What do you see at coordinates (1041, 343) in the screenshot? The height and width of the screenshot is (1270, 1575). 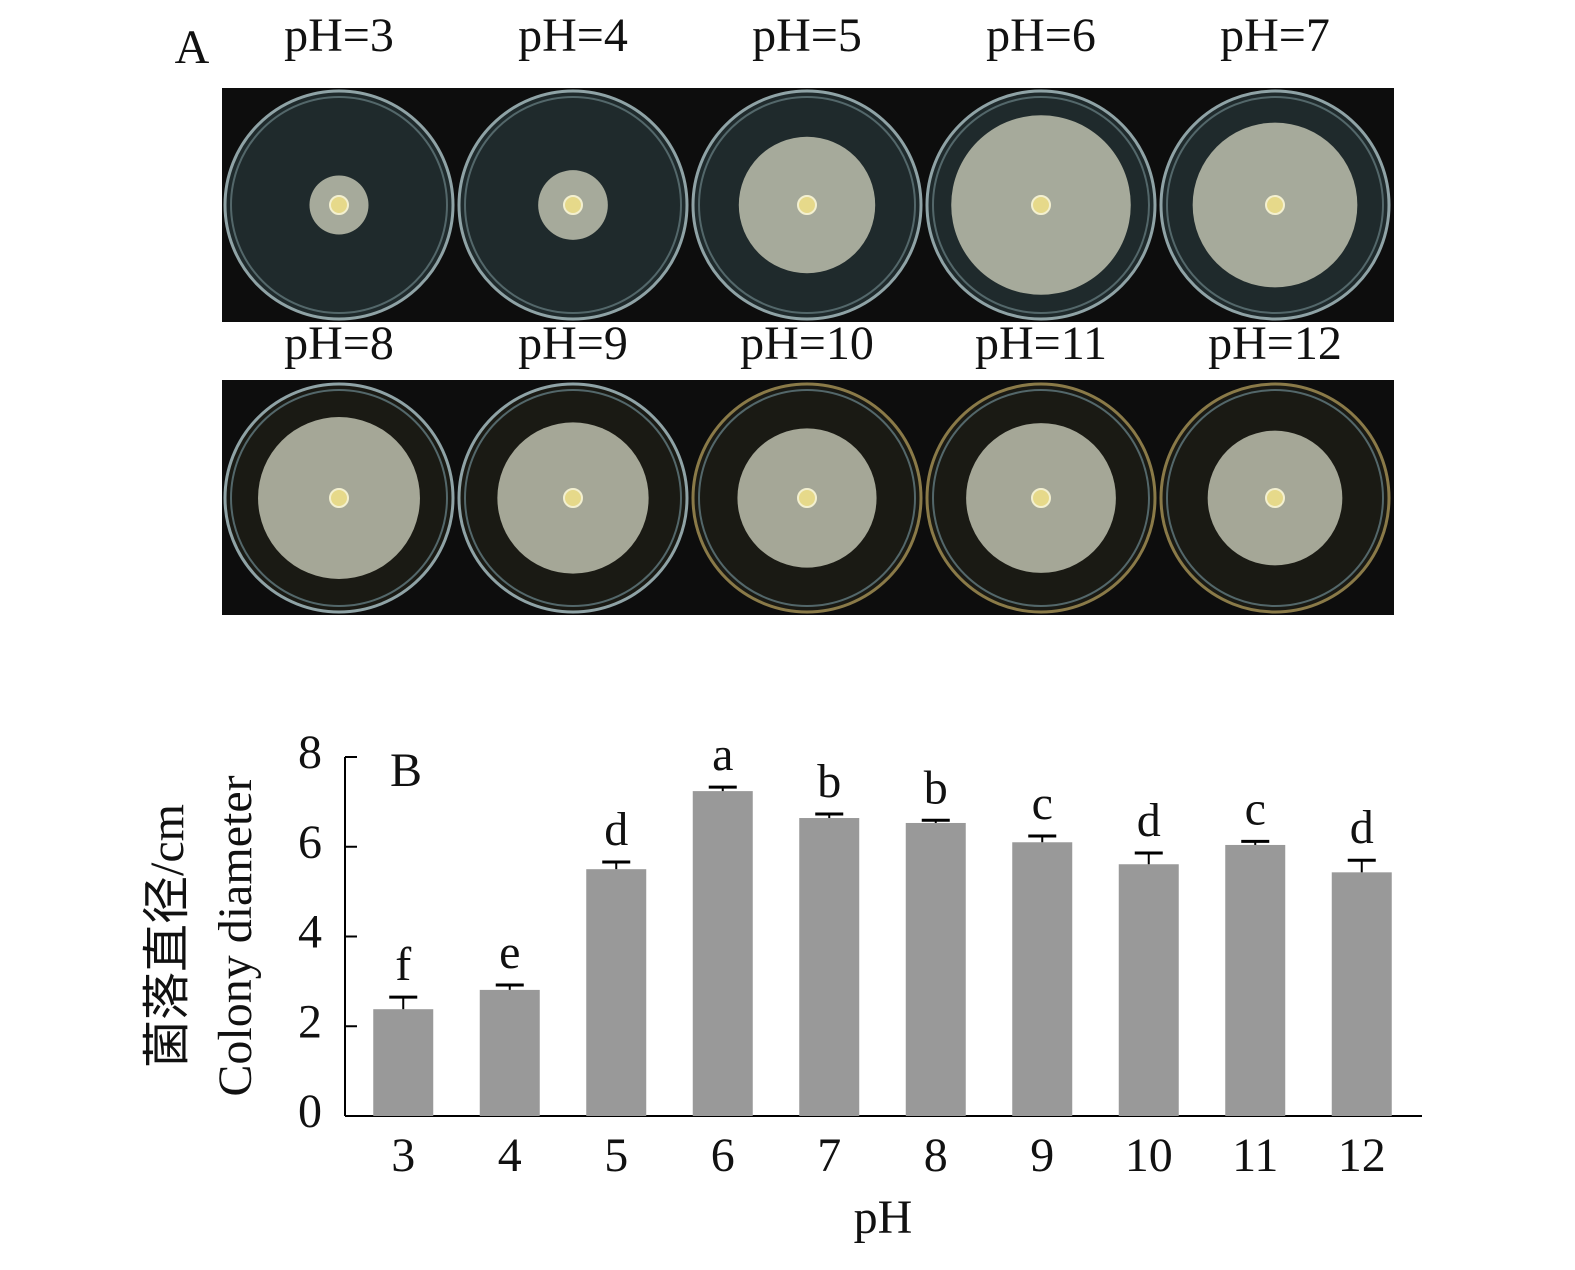 I see `plate-label: pH=11` at bounding box center [1041, 343].